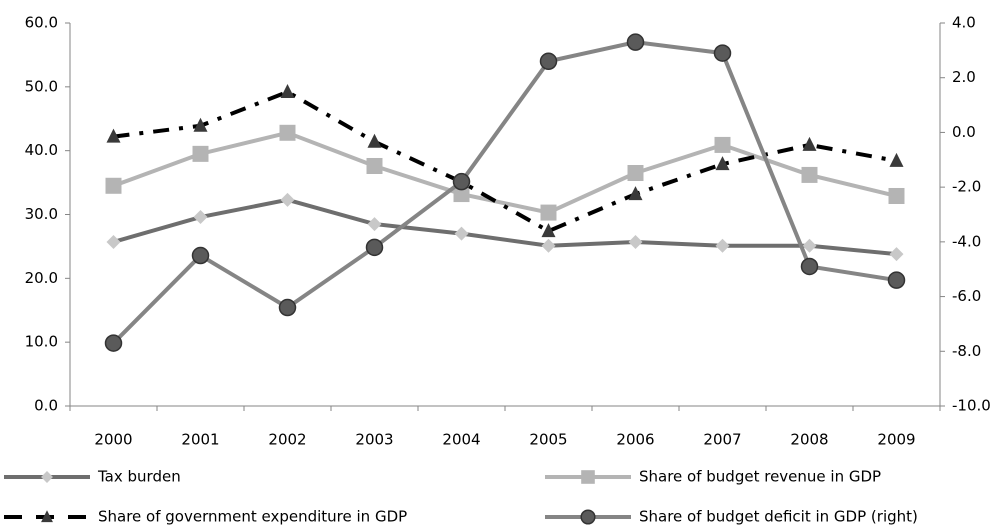 Image resolution: width=1008 pixels, height=531 pixels. Describe the element at coordinates (809, 440) in the screenshot. I see `x-tick-label: 2008` at that location.